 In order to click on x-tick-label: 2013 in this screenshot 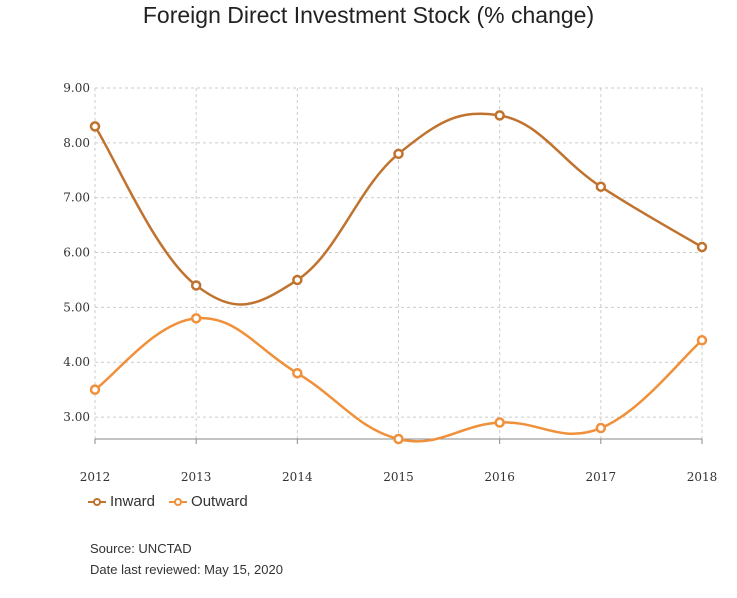, I will do `click(196, 477)`.